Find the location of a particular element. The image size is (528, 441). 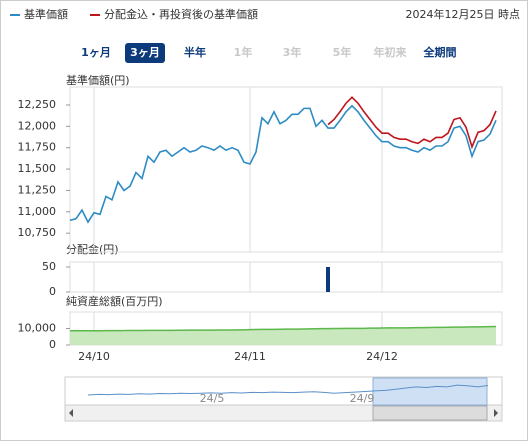

range-button: 5年 is located at coordinates (342, 52).